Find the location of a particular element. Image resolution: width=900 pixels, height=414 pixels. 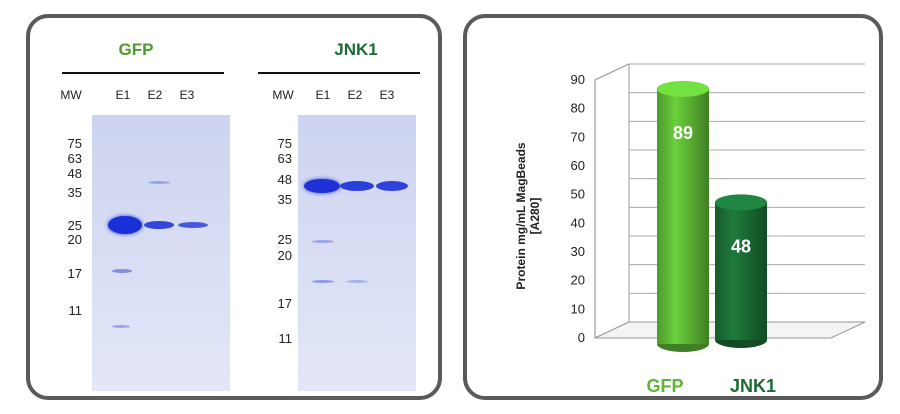

jnk1-lane-e1: E1 is located at coordinates (323, 95).